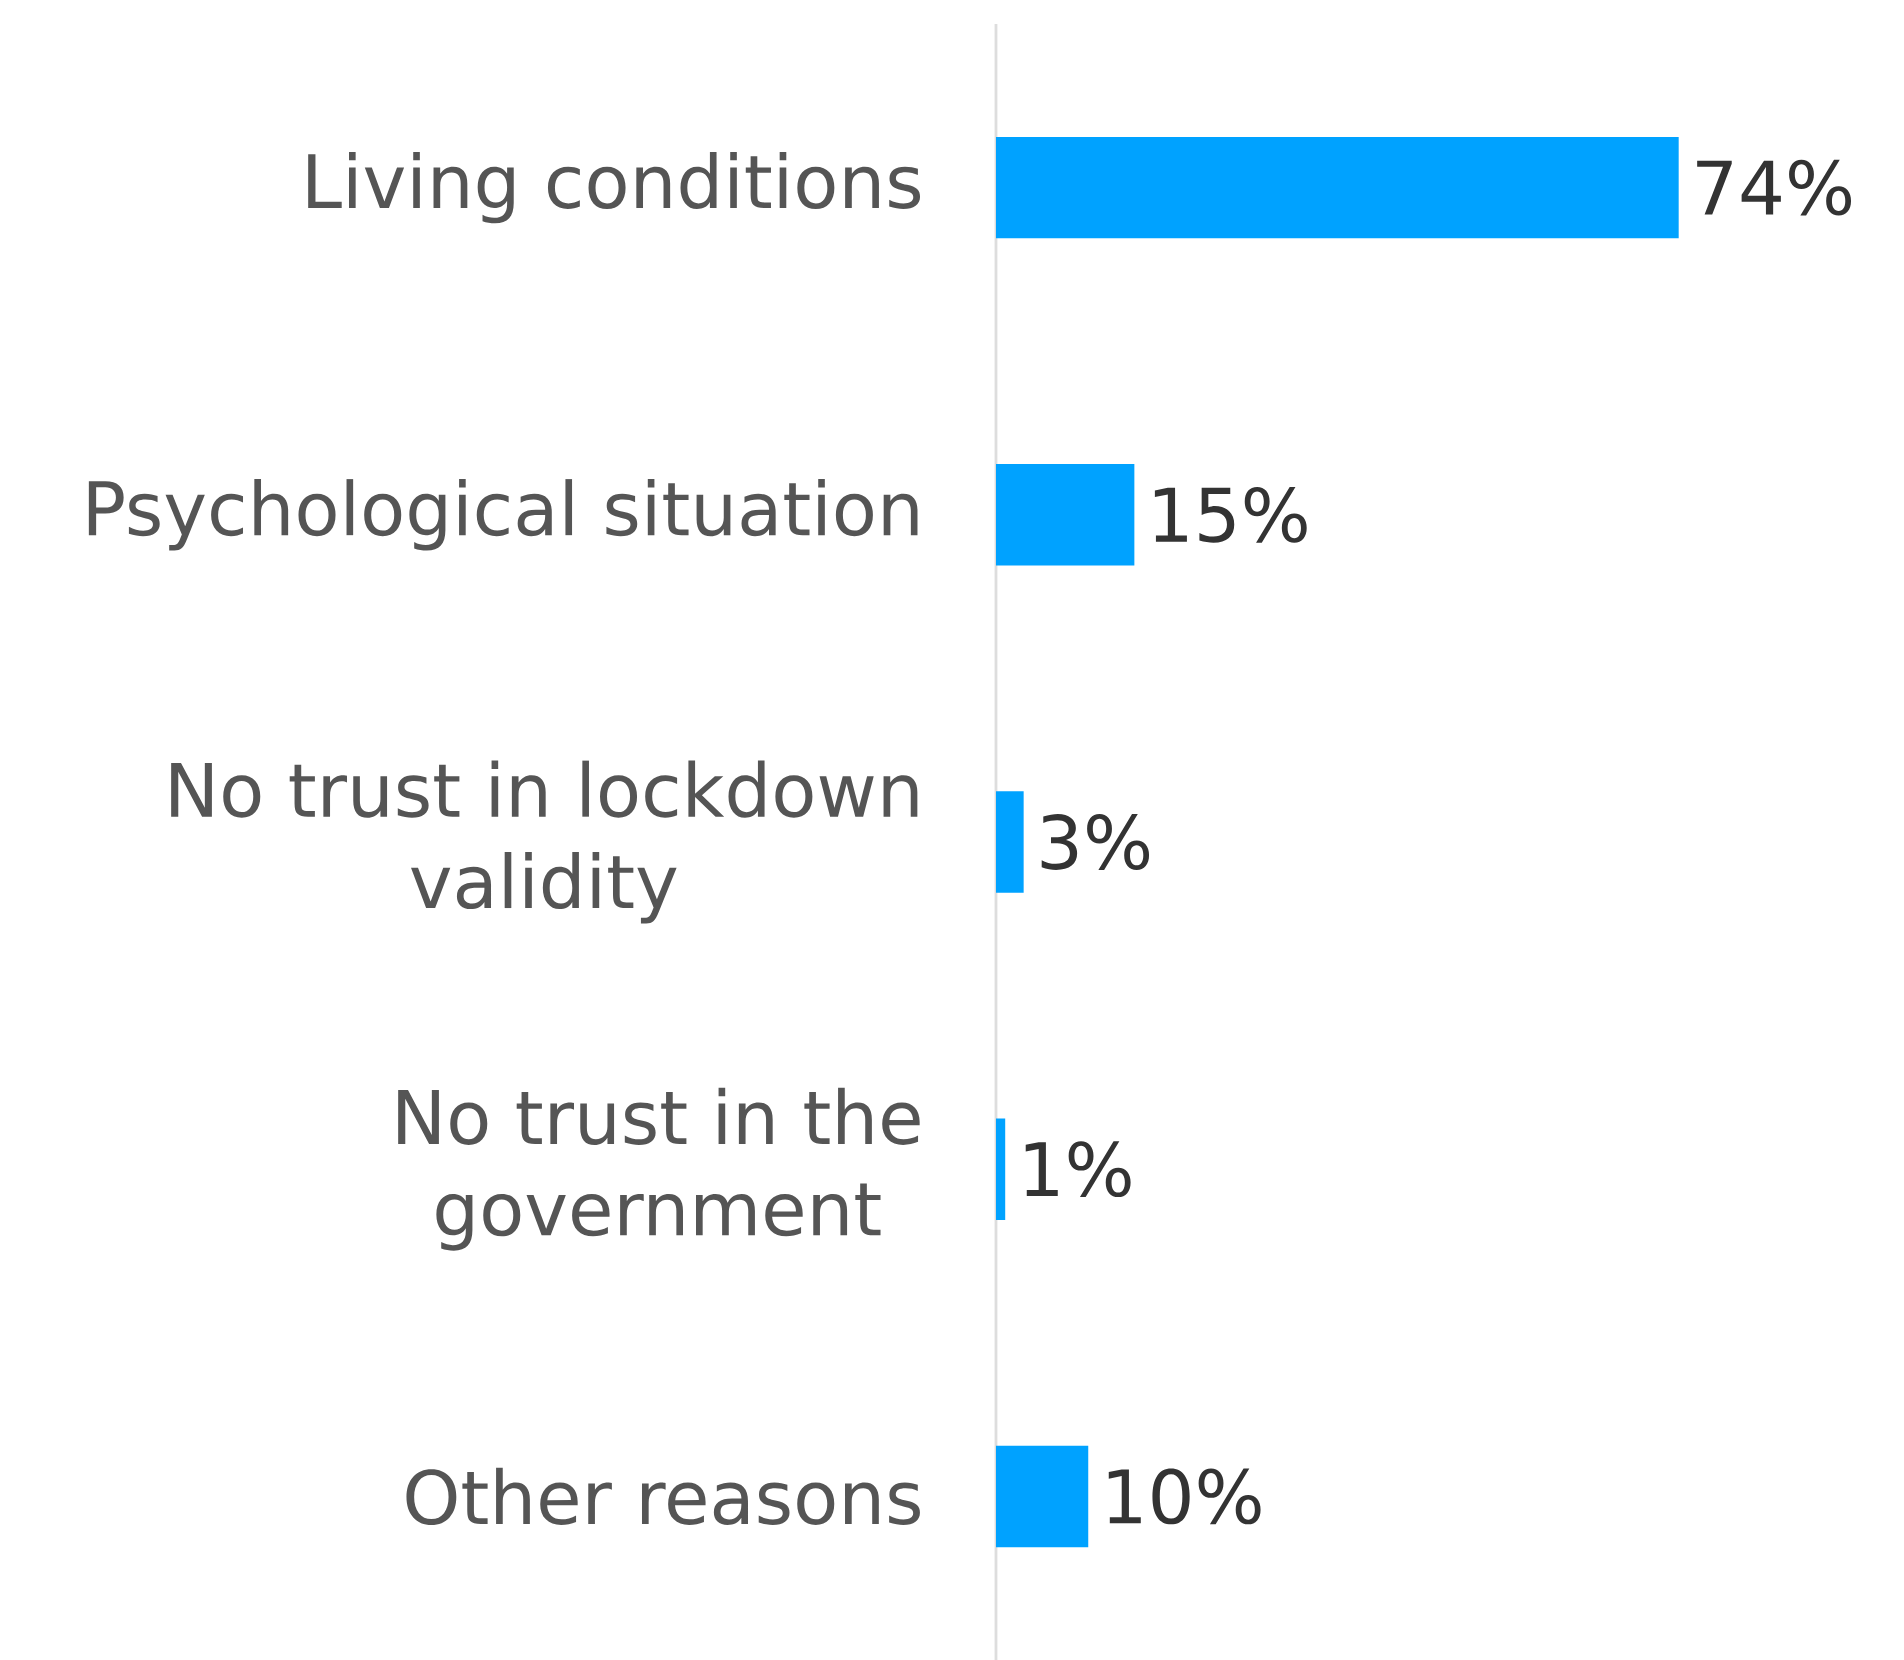 This screenshot has height=1660, width=1904. Describe the element at coordinates (1230, 514) in the screenshot. I see `data-label: 15%` at that location.